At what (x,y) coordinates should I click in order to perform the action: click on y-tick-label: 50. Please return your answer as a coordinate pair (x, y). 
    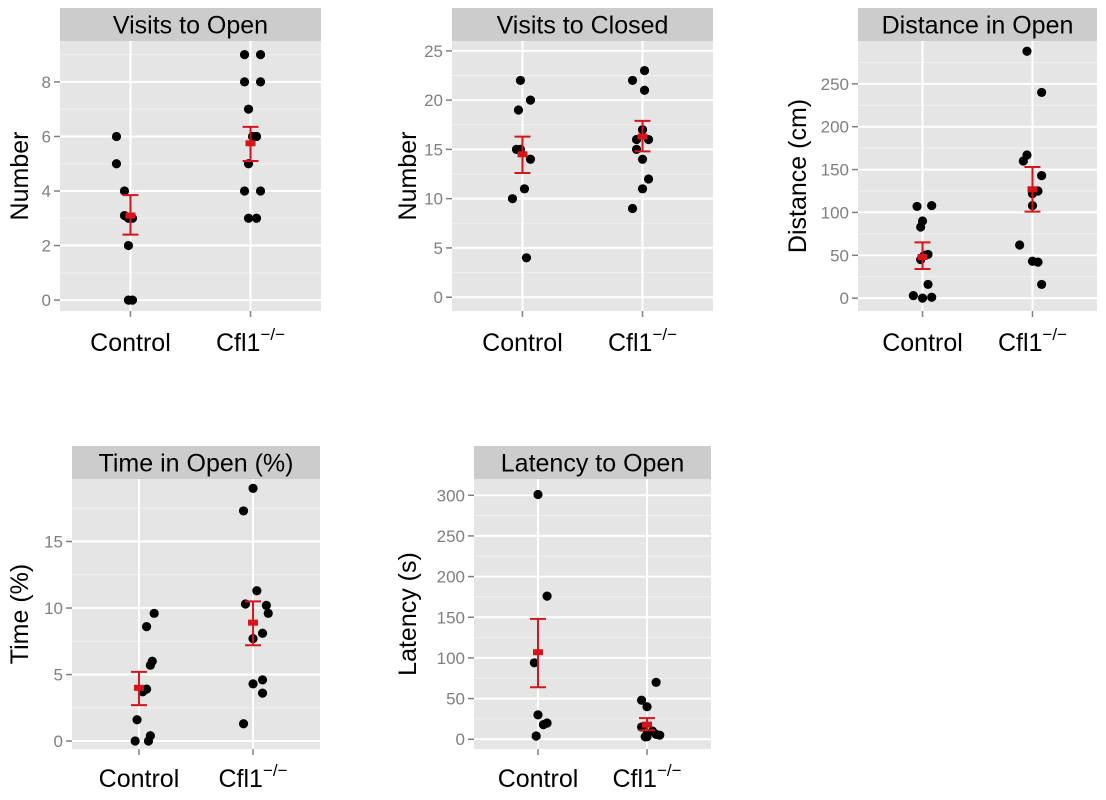
    Looking at the image, I should click on (839, 255).